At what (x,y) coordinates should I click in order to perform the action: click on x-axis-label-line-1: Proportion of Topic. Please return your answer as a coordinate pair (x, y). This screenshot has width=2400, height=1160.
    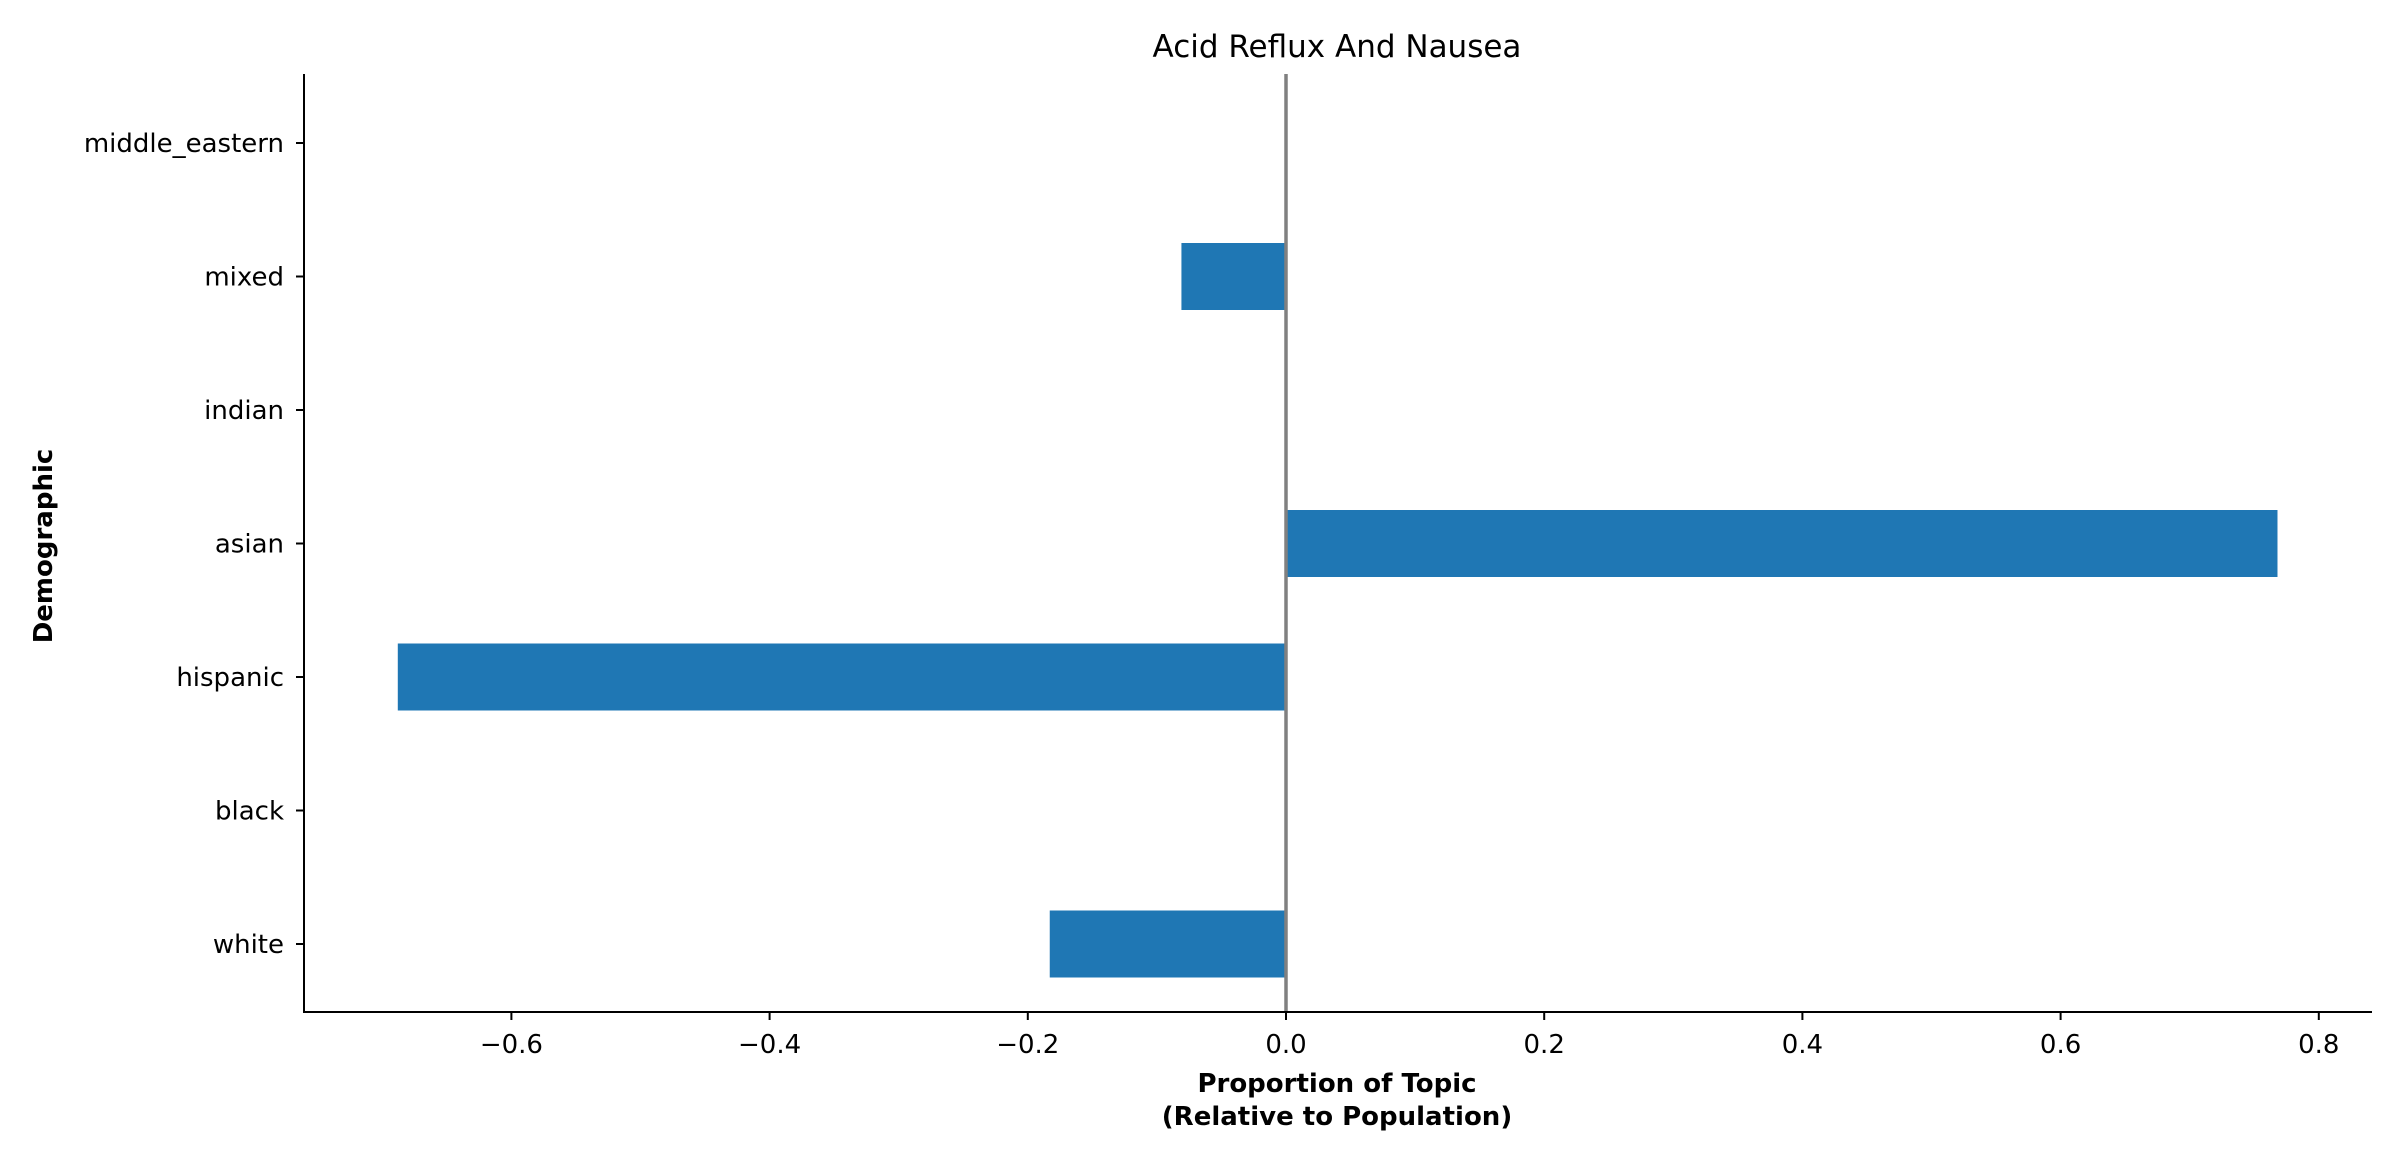
    Looking at the image, I should click on (1336, 1084).